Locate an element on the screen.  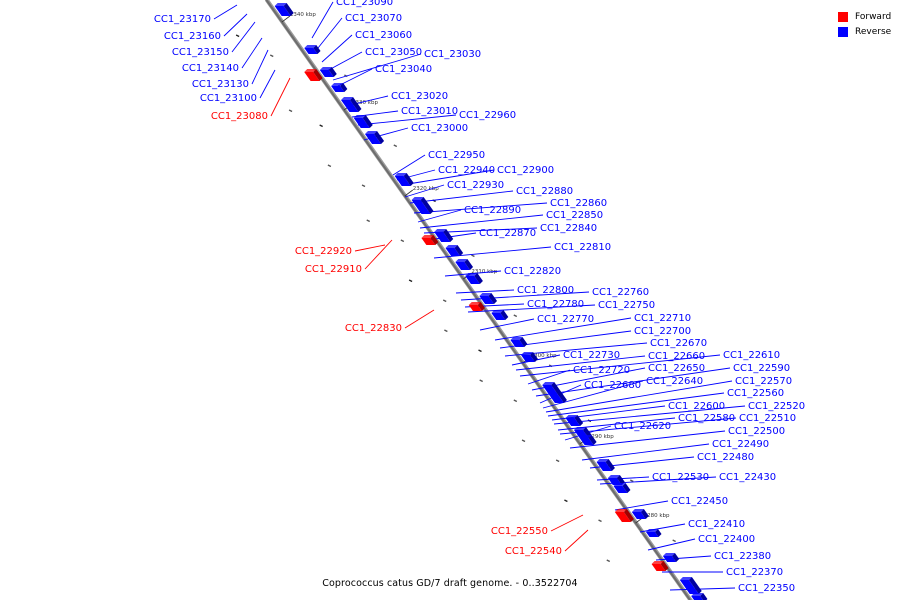
gene-label: CC1_22930 is located at coordinates (475, 185).